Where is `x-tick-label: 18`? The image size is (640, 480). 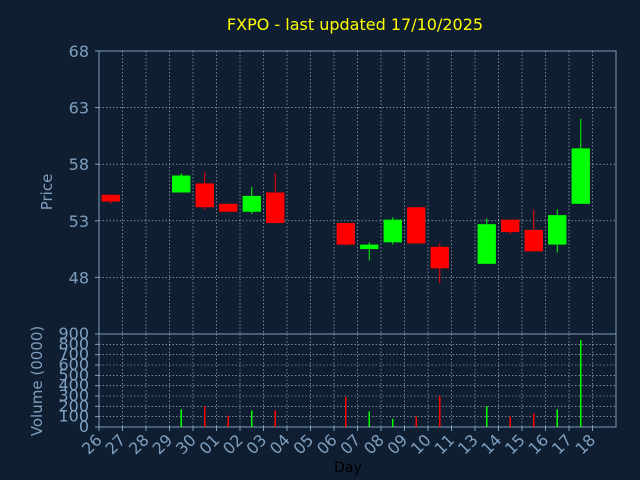
x-tick-label: 18 is located at coordinates (585, 444).